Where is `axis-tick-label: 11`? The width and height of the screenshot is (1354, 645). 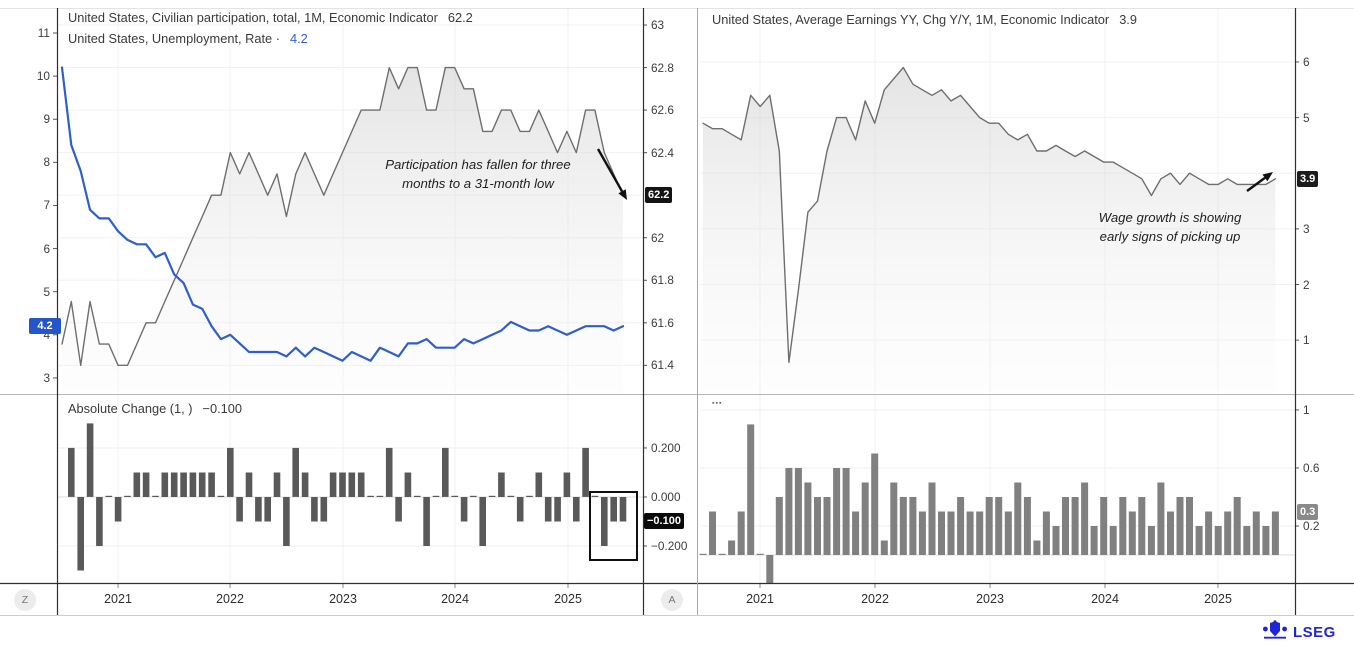
axis-tick-label: 11 is located at coordinates (43, 33).